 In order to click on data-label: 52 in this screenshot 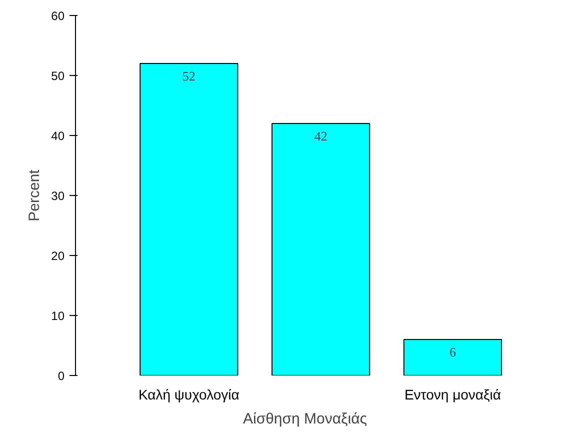, I will do `click(189, 76)`.